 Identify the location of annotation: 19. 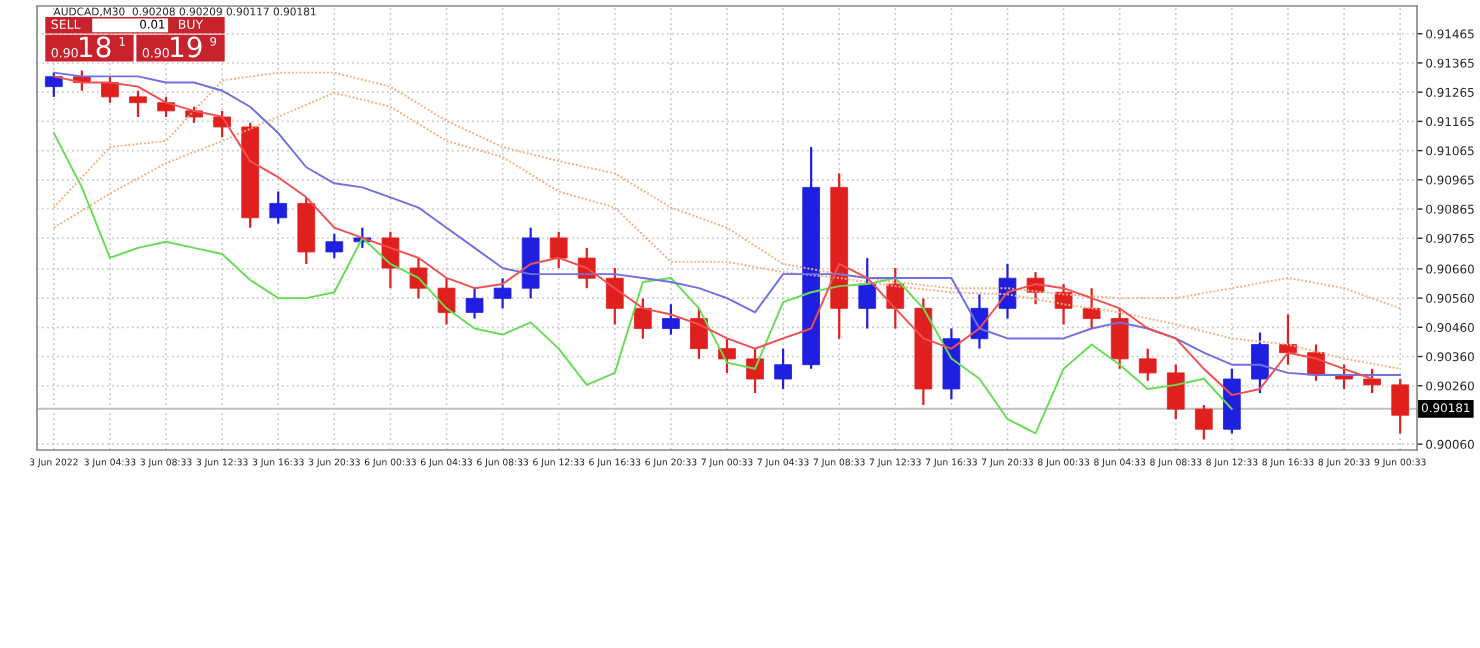
(186, 47).